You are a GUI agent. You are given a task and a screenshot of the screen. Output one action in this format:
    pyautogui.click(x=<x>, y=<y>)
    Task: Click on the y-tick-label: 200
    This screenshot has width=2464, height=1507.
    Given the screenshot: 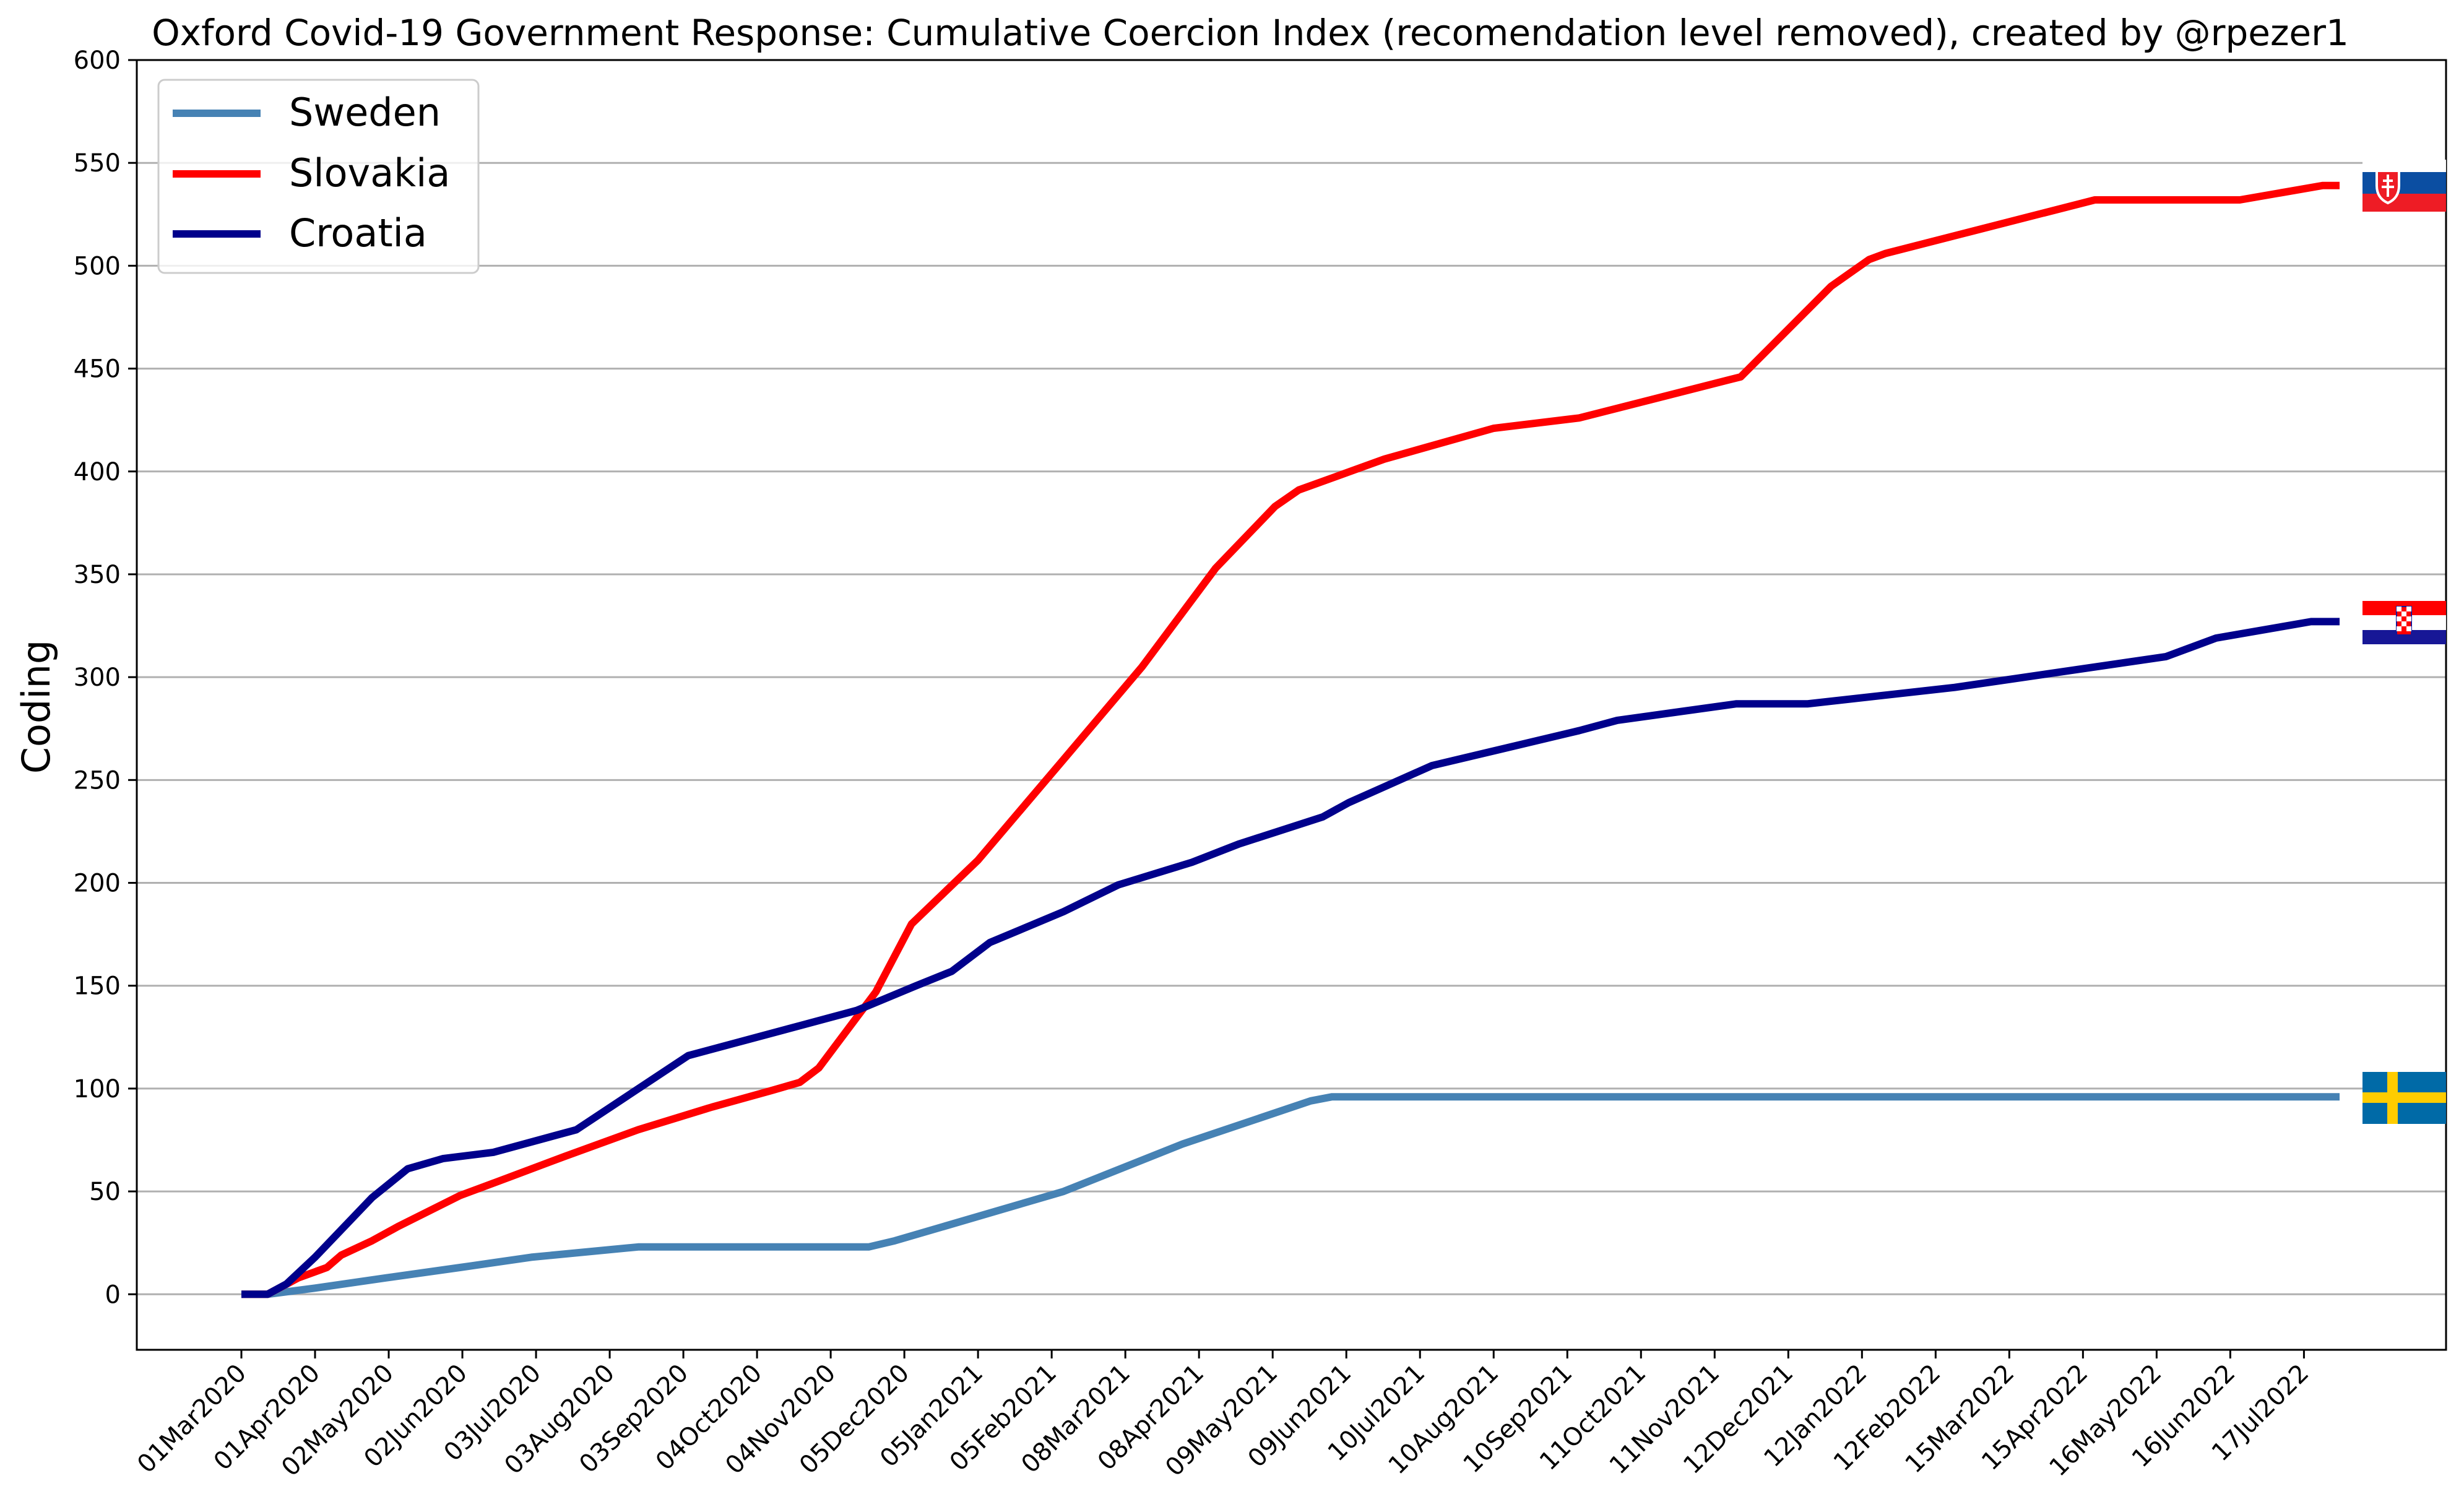 What is the action you would take?
    pyautogui.click(x=97, y=884)
    